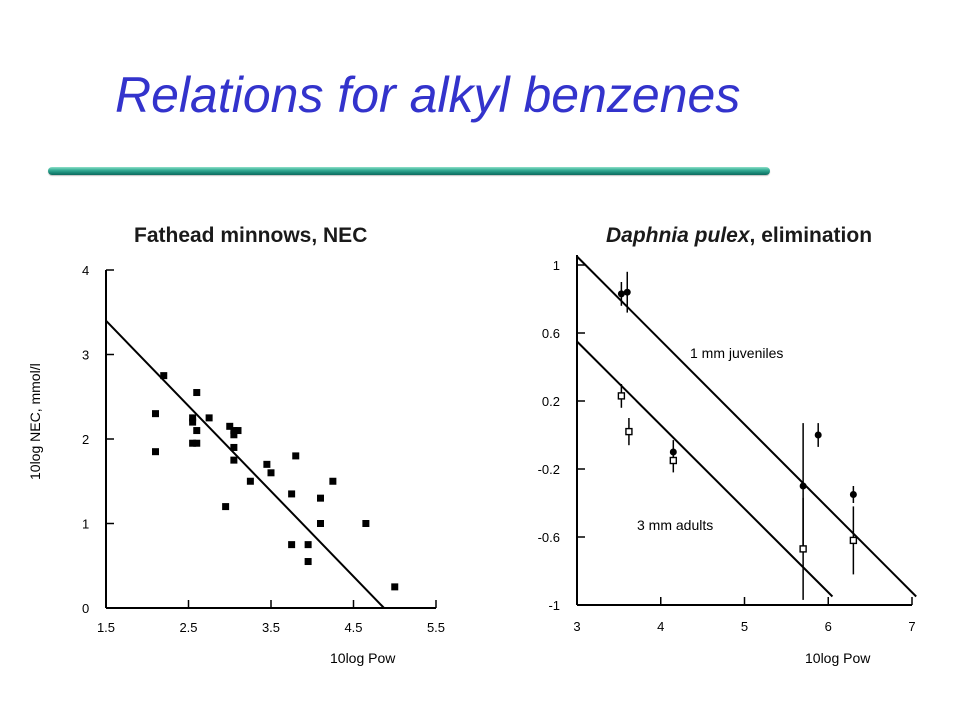  Describe the element at coordinates (744, 615) in the screenshot. I see `right-x-ticks: 3 4 5 6 7` at that location.